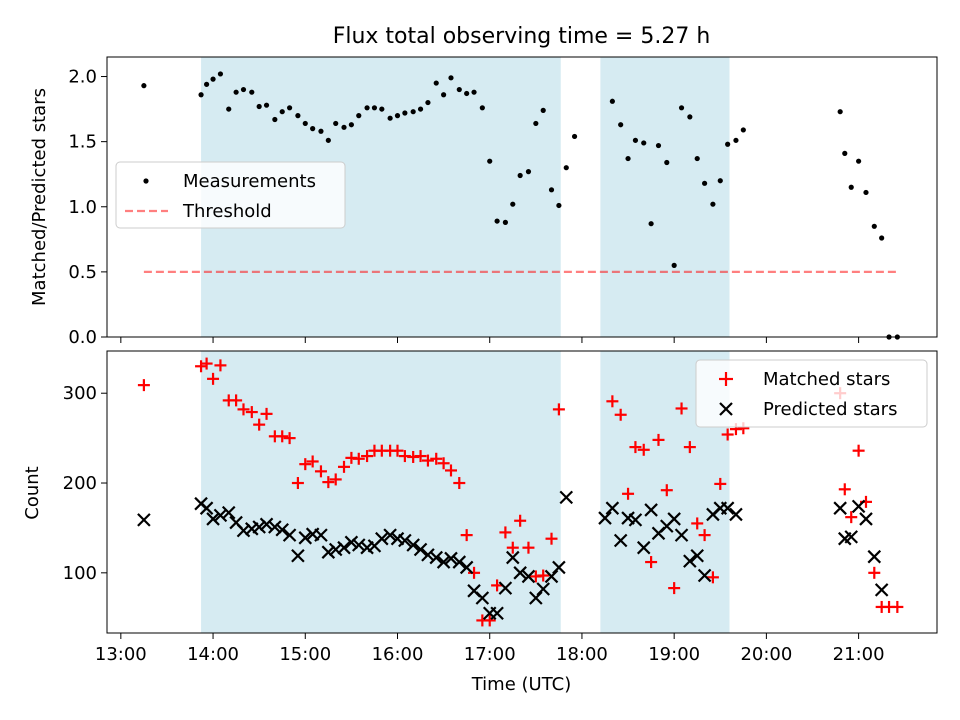 The width and height of the screenshot is (960, 720). I want to click on x-tick-label: 16:00, so click(398, 654).